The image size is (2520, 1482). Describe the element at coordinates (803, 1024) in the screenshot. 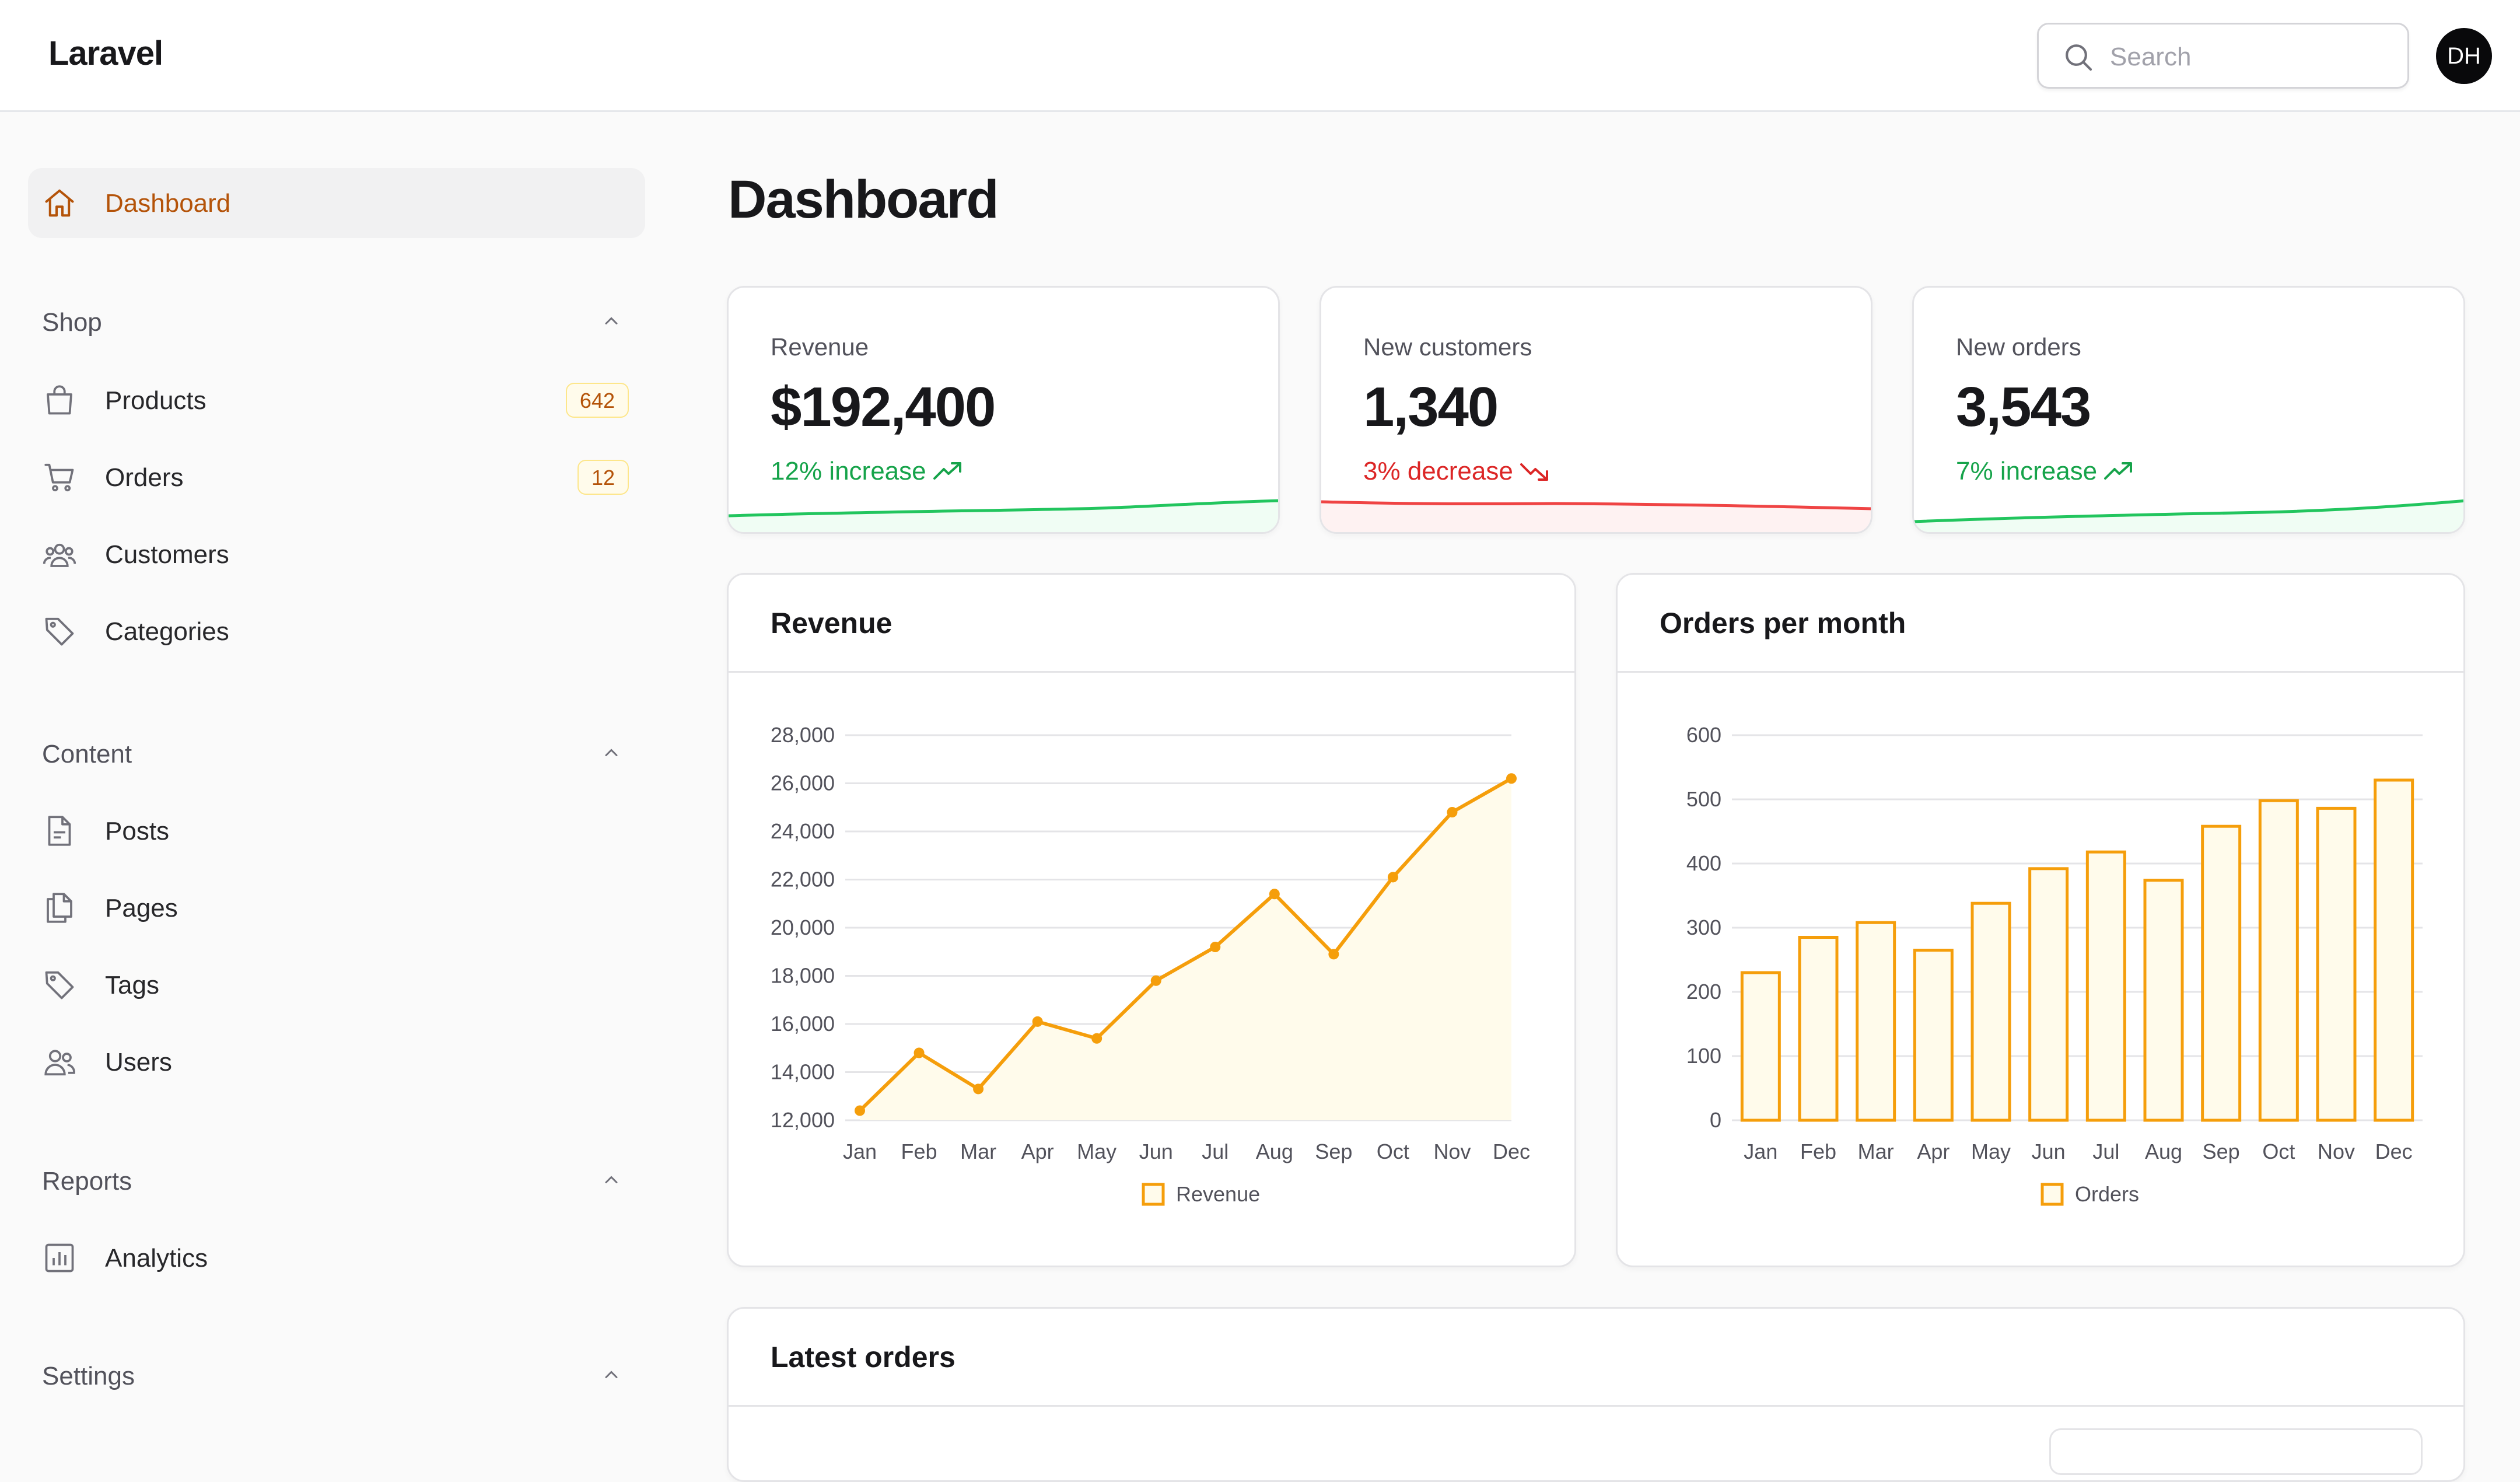

I see `y-tick-label: 16,000` at that location.